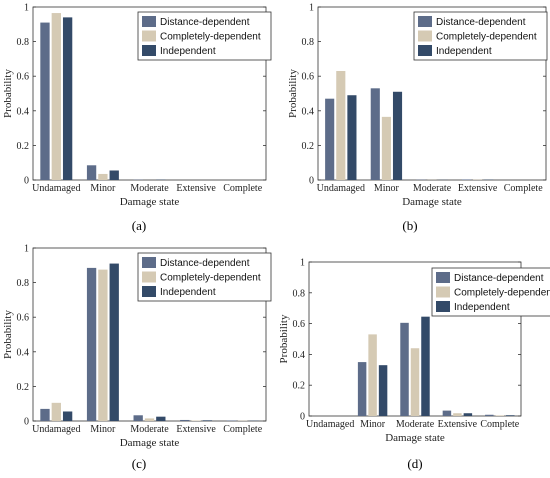 This screenshot has width=550, height=478. Describe the element at coordinates (139, 463) in the screenshot. I see `panel-label: (c)` at that location.